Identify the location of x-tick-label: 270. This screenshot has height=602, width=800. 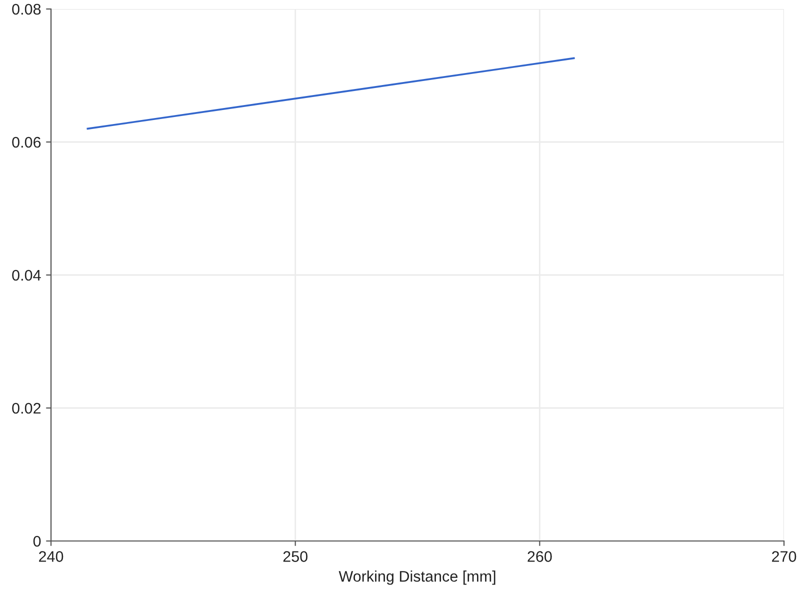
(784, 556).